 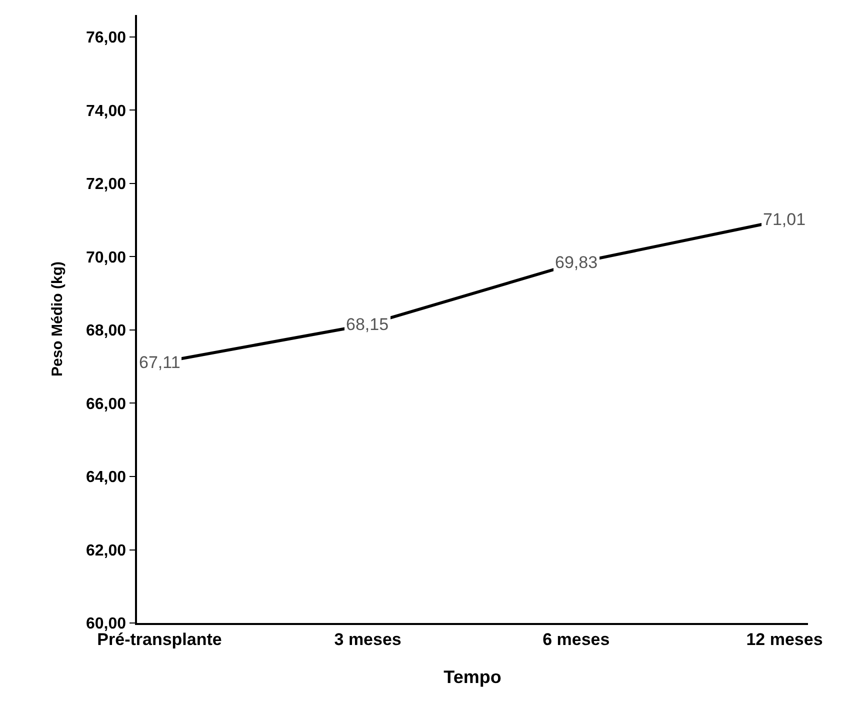 What do you see at coordinates (576, 640) in the screenshot?
I see `x-tick-label: 6 meses` at bounding box center [576, 640].